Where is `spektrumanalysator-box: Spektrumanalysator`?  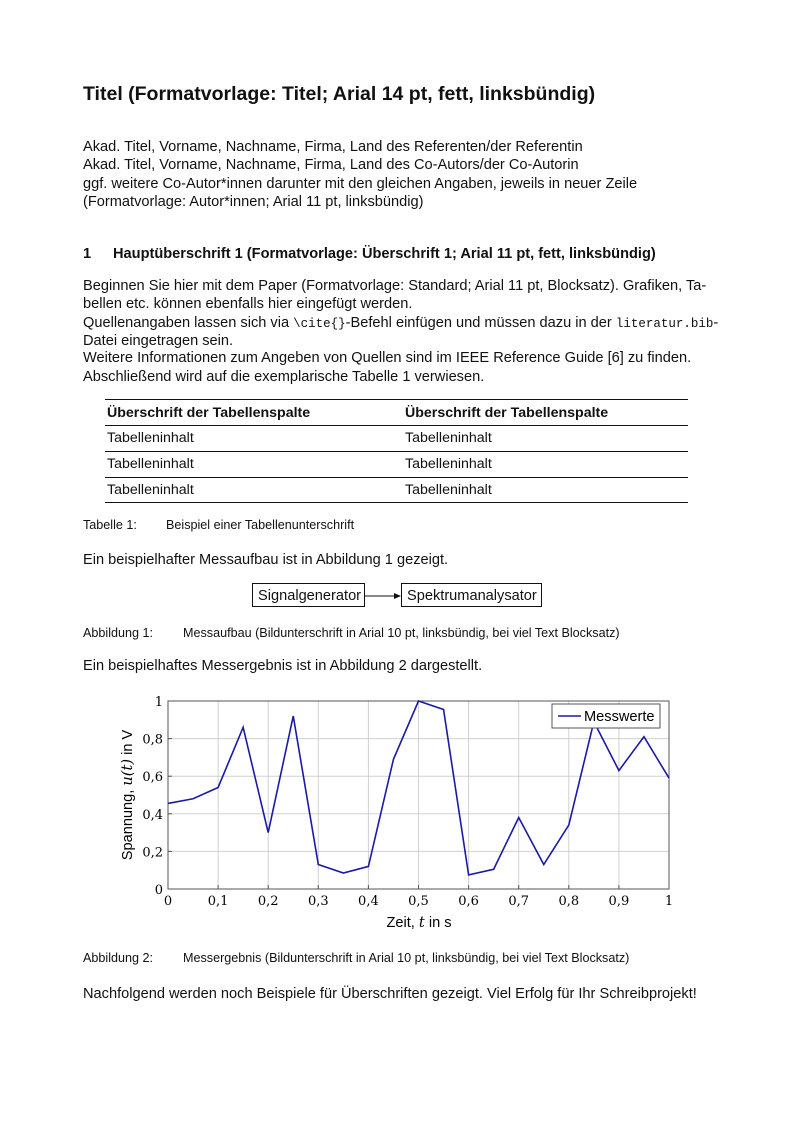
spektrumanalysator-box: Spektrumanalysator is located at coordinates (471, 595).